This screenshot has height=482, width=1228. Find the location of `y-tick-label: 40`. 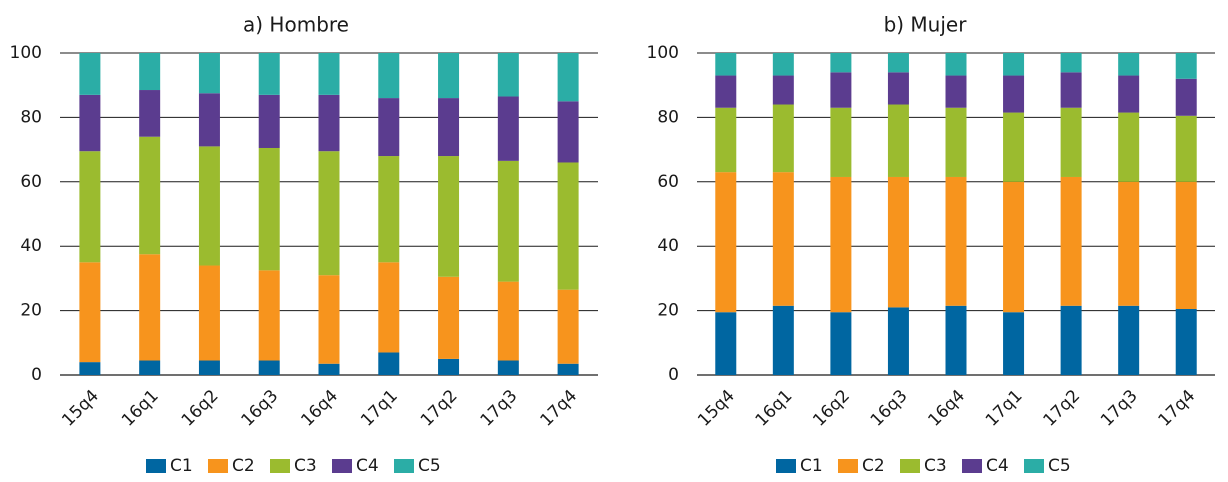

y-tick-label: 40 is located at coordinates (668, 246).